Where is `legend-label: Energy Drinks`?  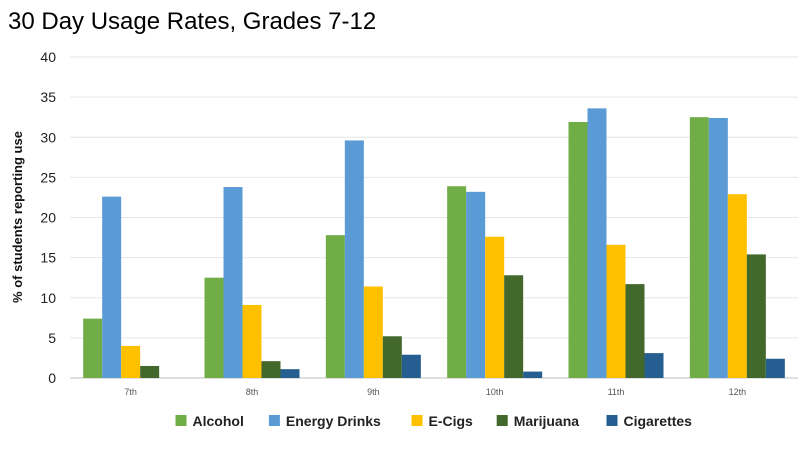 legend-label: Energy Drinks is located at coordinates (333, 421).